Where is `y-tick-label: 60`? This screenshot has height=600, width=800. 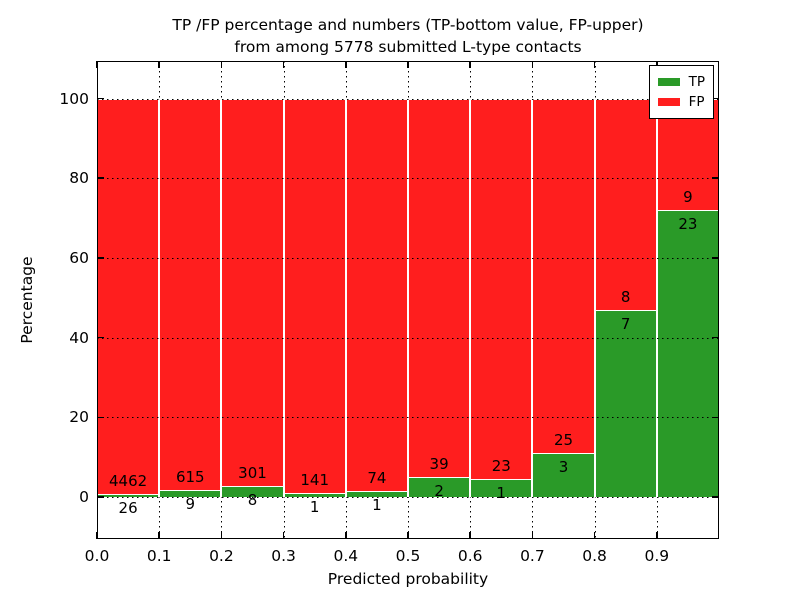 y-tick-label: 60 is located at coordinates (79, 257).